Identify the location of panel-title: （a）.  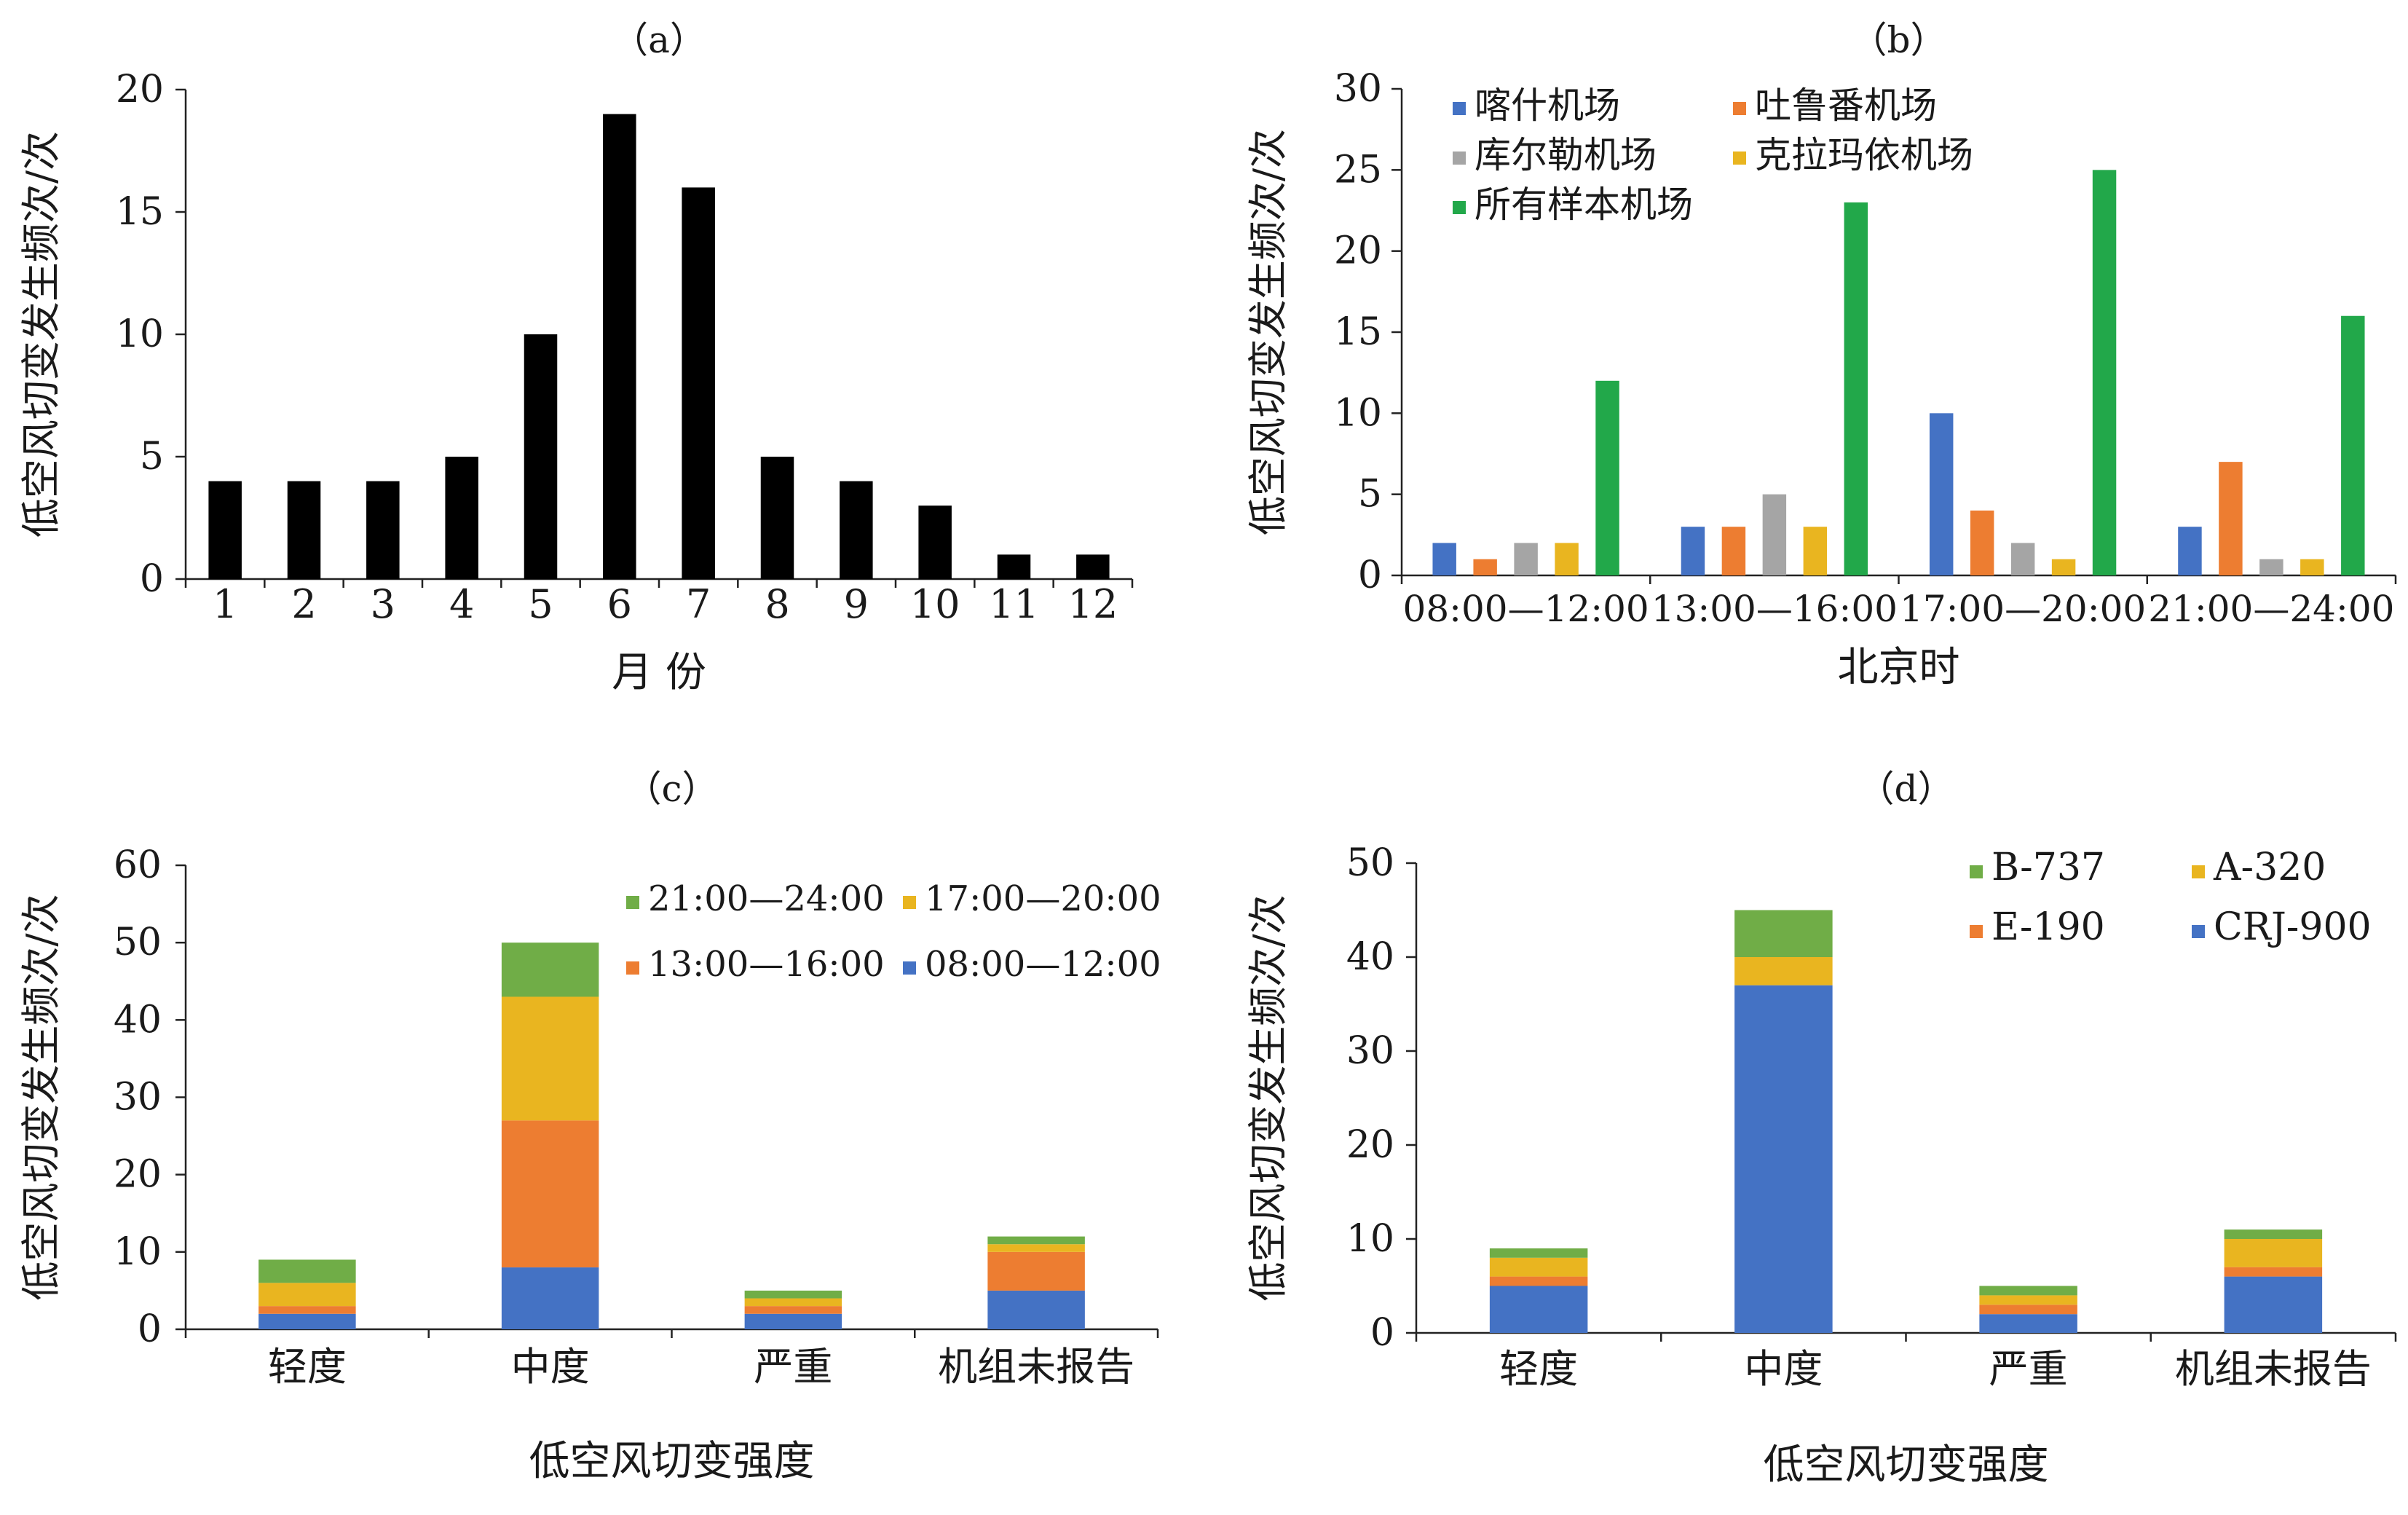
(659, 40).